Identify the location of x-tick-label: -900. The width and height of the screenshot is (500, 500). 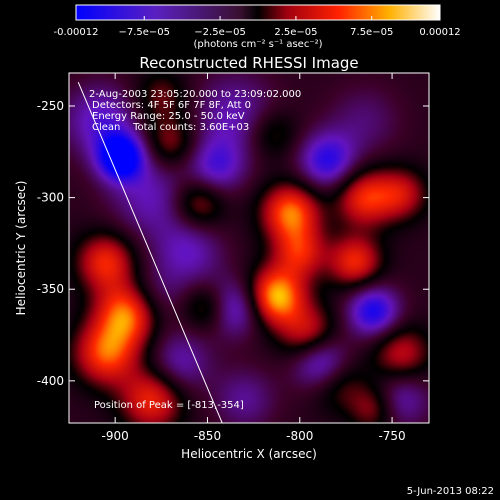
(115, 436).